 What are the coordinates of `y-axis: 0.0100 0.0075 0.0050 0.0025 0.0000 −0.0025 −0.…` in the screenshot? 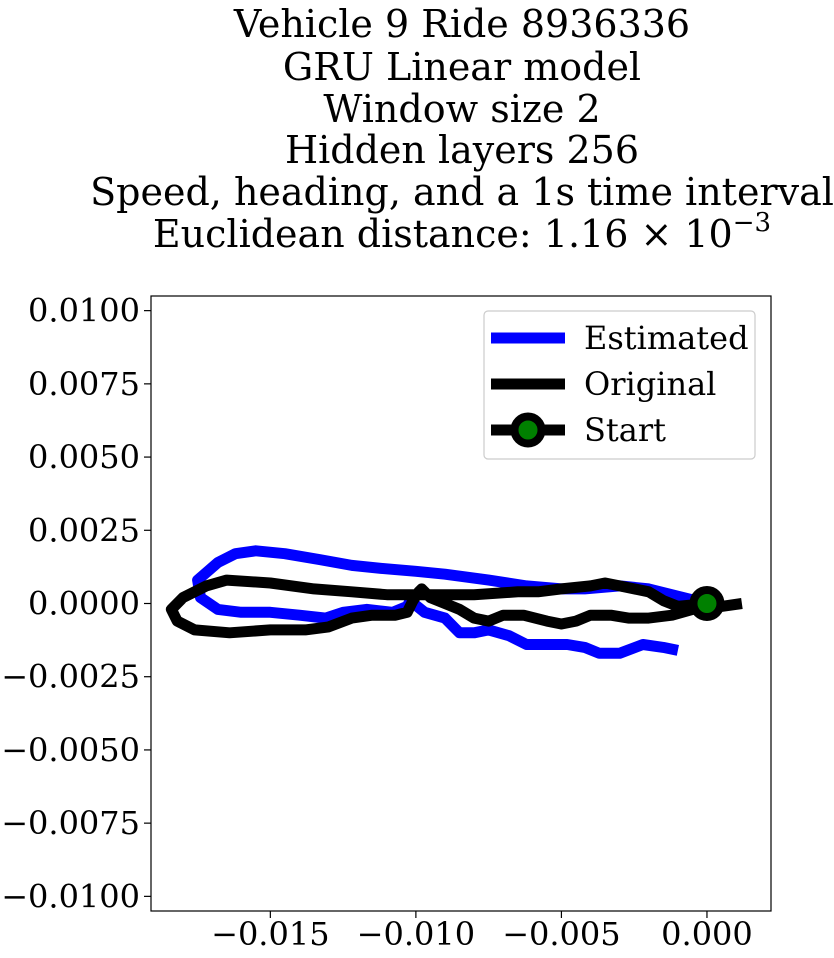 It's located at (76, 603).